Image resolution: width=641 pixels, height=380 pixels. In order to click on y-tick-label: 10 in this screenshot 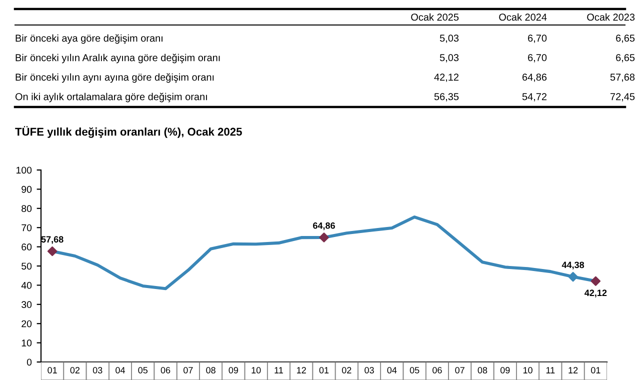, I will do `click(27, 343)`.